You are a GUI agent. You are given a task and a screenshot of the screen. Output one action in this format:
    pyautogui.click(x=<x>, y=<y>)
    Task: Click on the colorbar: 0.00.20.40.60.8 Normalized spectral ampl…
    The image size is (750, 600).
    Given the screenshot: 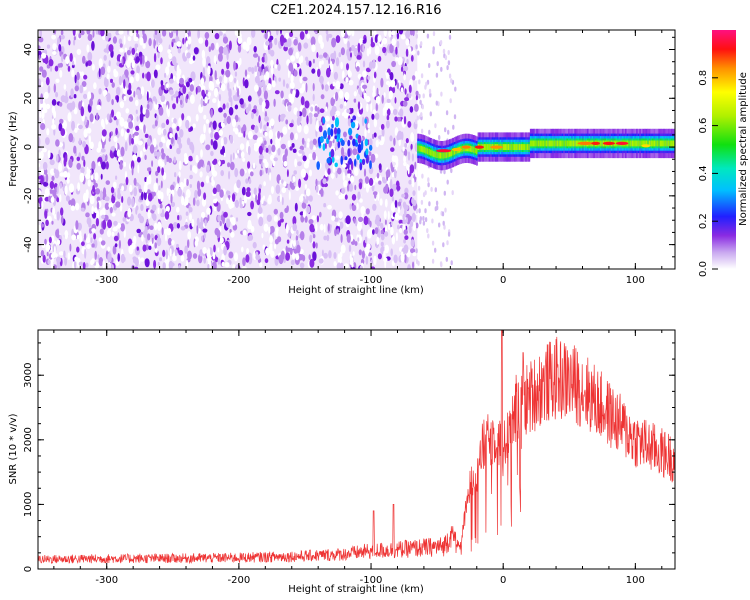 What is the action you would take?
    pyautogui.click(x=723, y=153)
    